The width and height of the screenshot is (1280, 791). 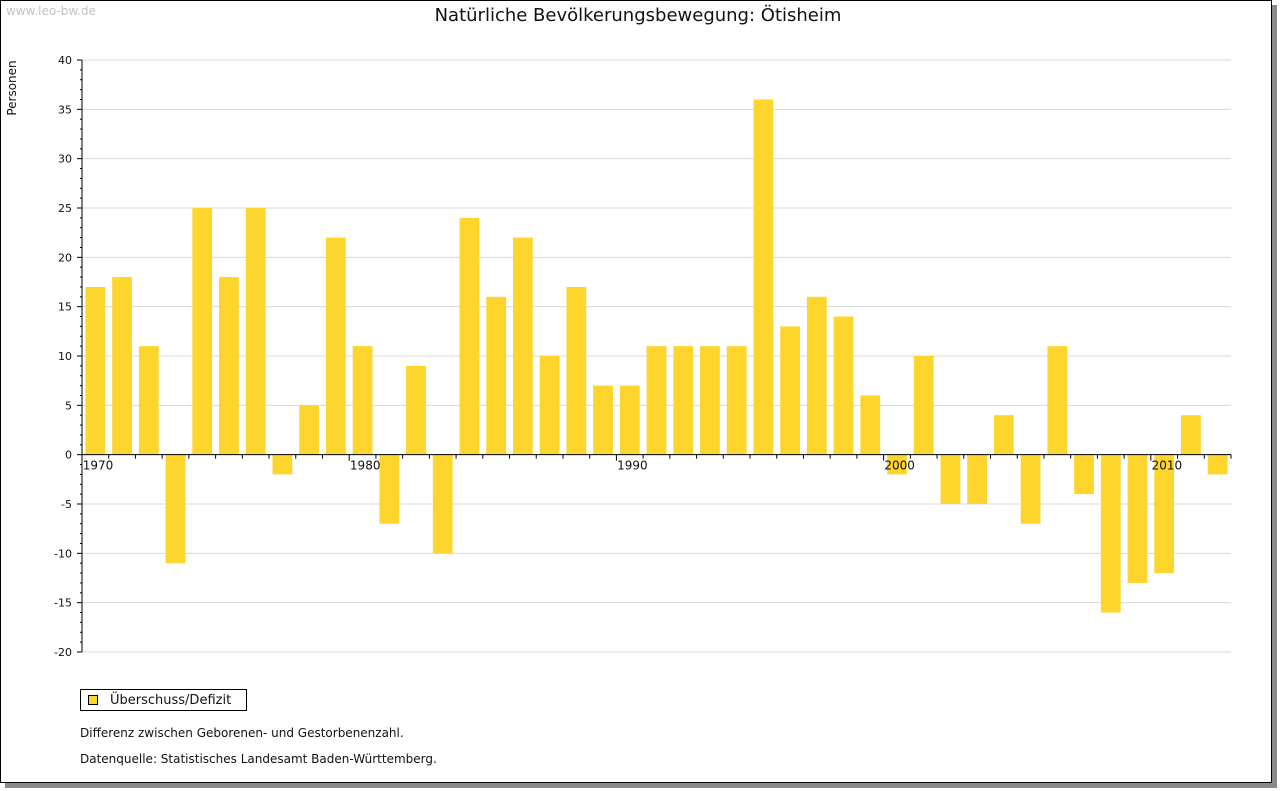 I want to click on legend: Überschuss/Defizit, so click(x=163, y=700).